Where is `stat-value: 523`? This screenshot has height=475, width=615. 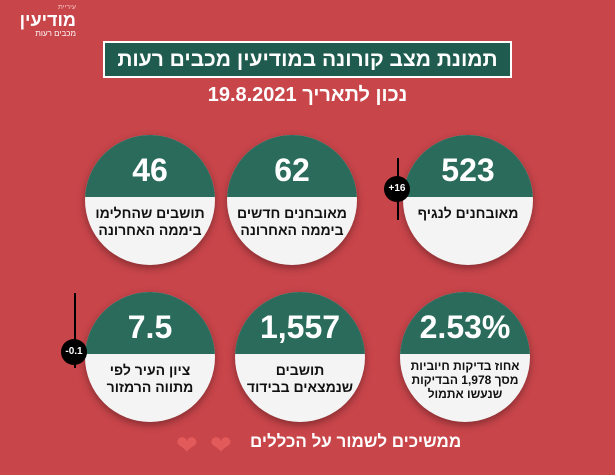
stat-value: 523 is located at coordinates (468, 166).